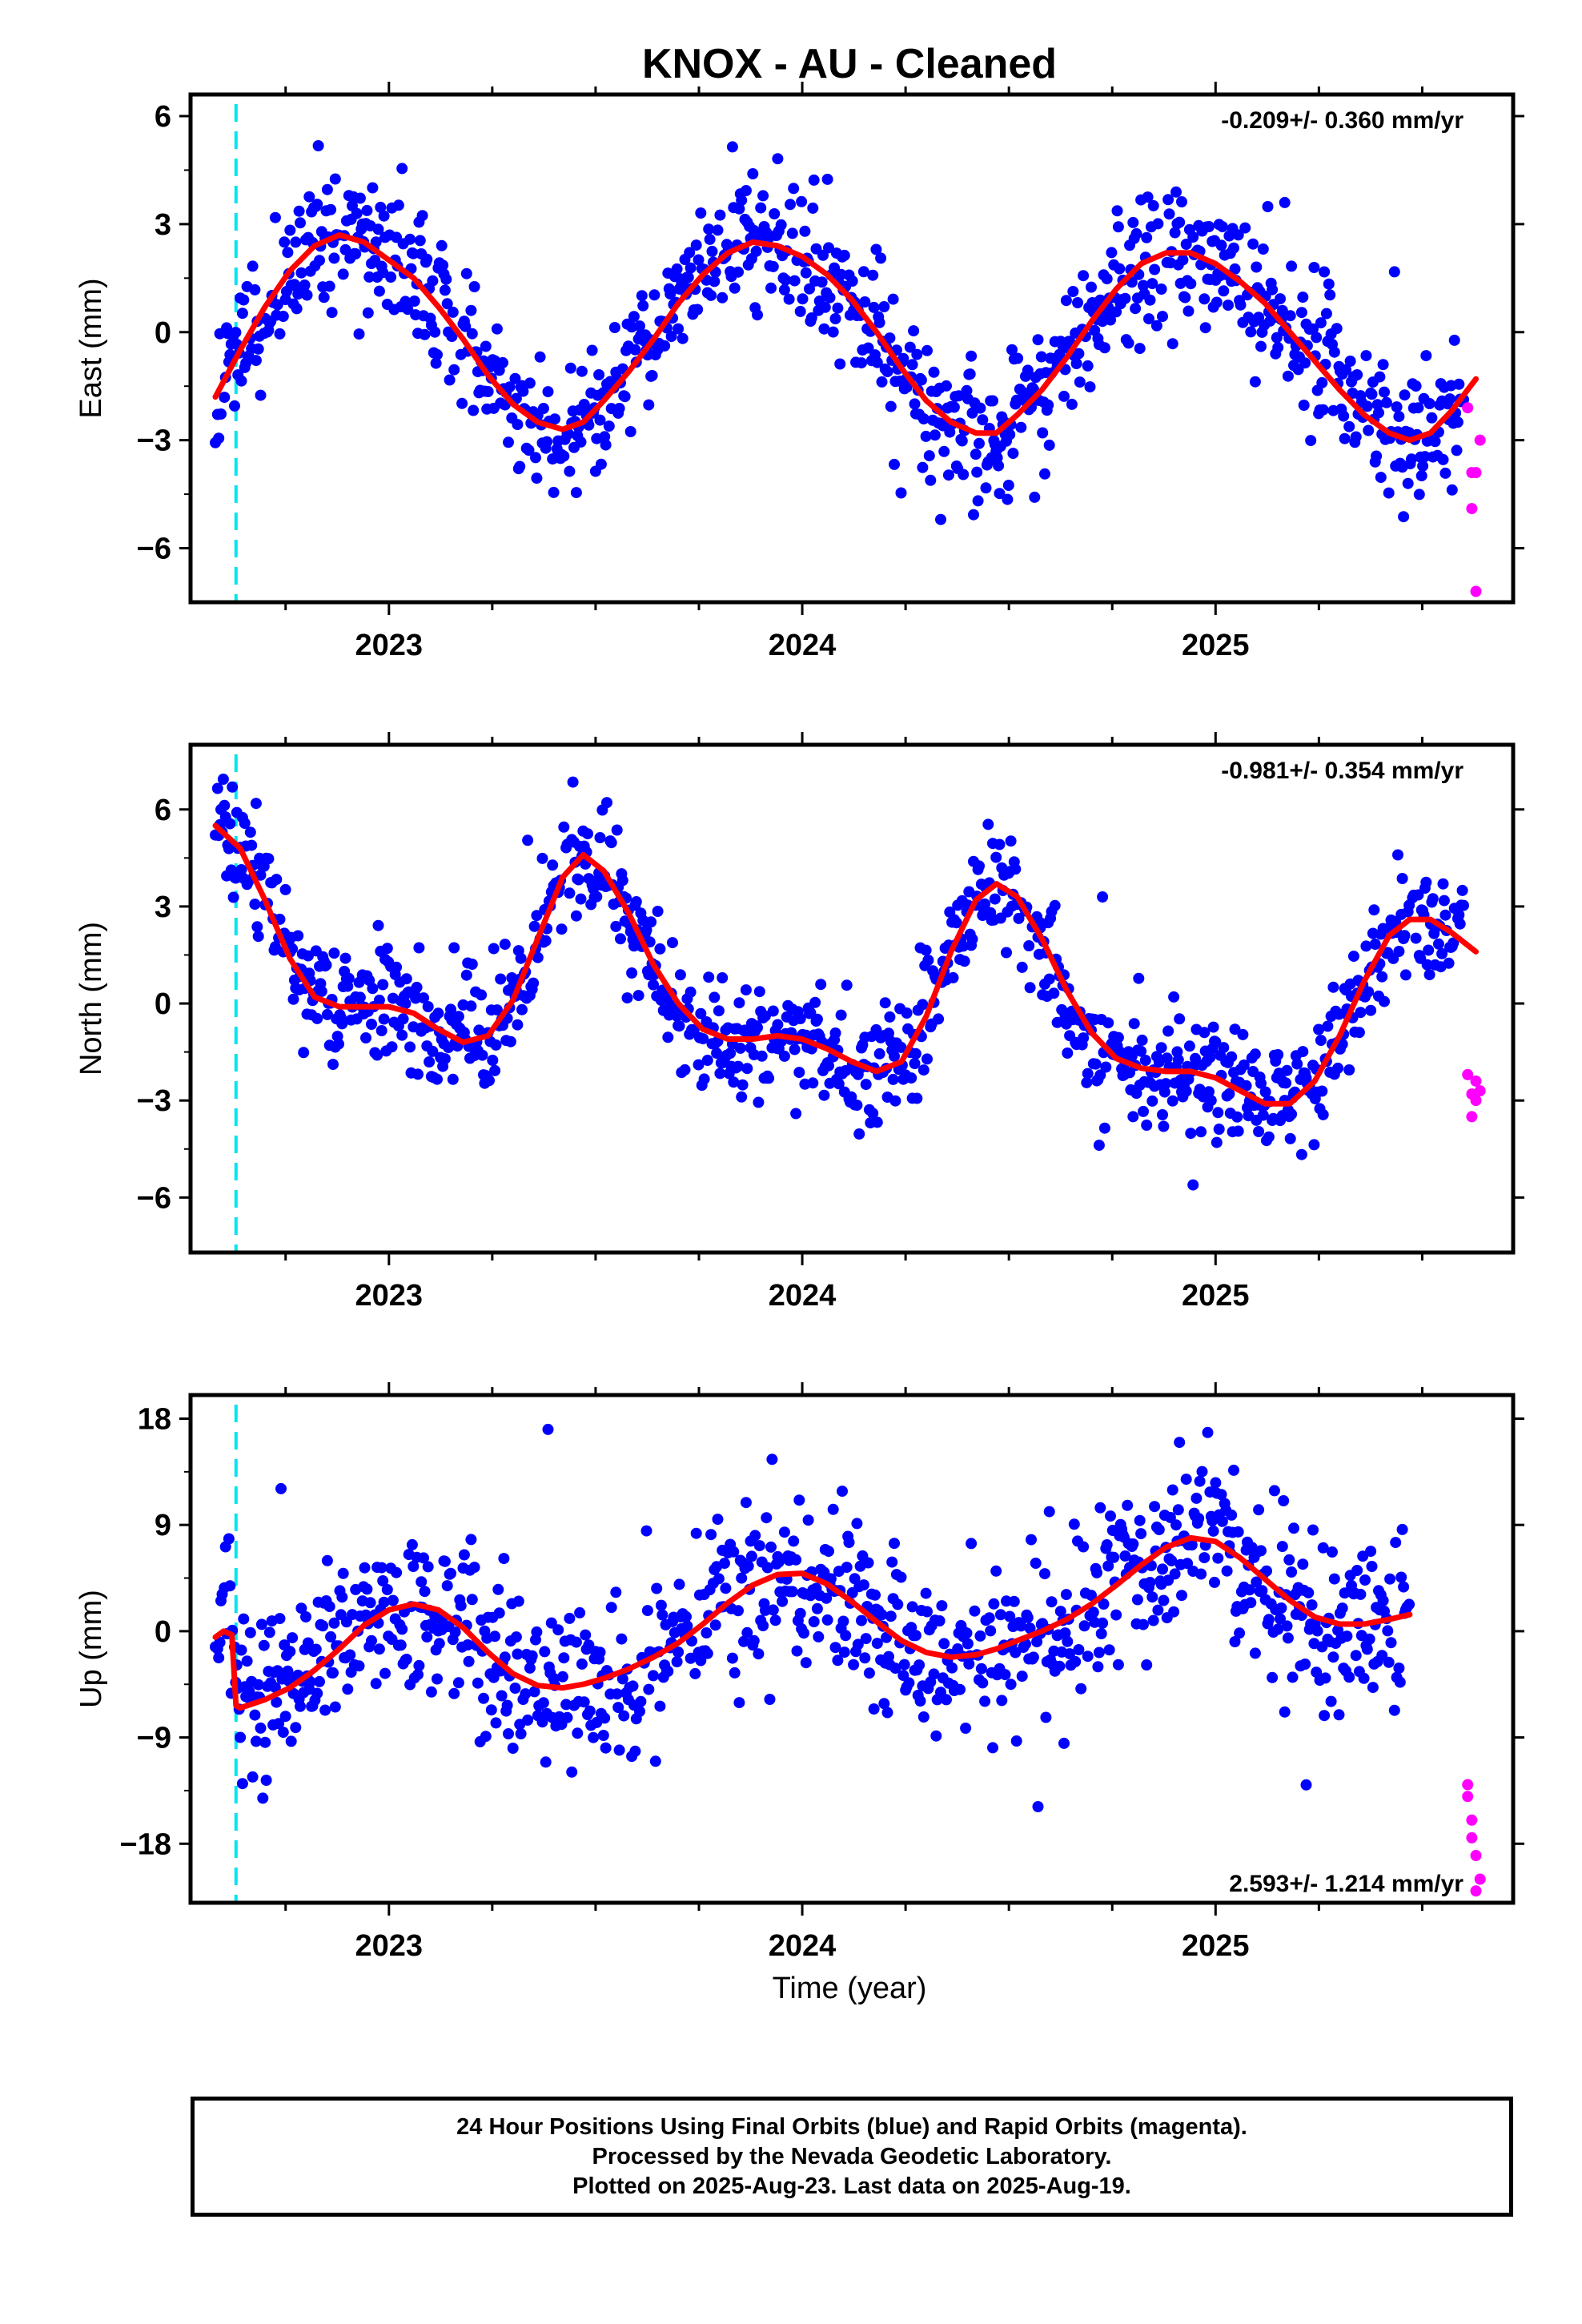 The width and height of the screenshot is (1582, 2324). Describe the element at coordinates (163, 117) in the screenshot. I see `y-tick-label: 6` at that location.